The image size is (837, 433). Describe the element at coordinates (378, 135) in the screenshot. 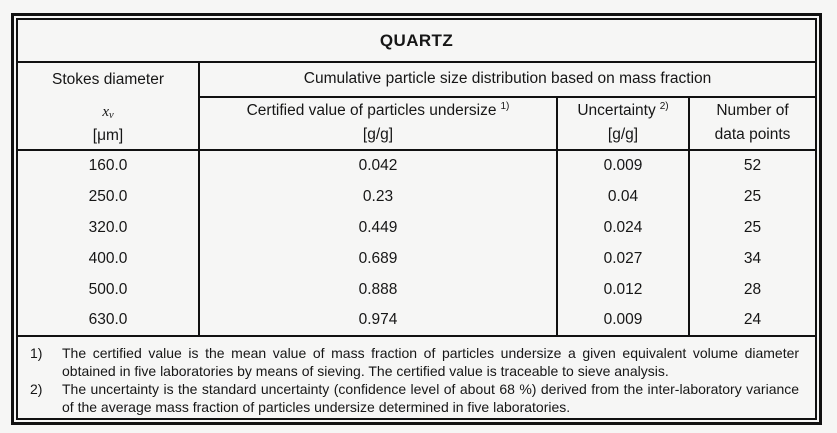

I see `certified-value-unit: [g/g]` at that location.